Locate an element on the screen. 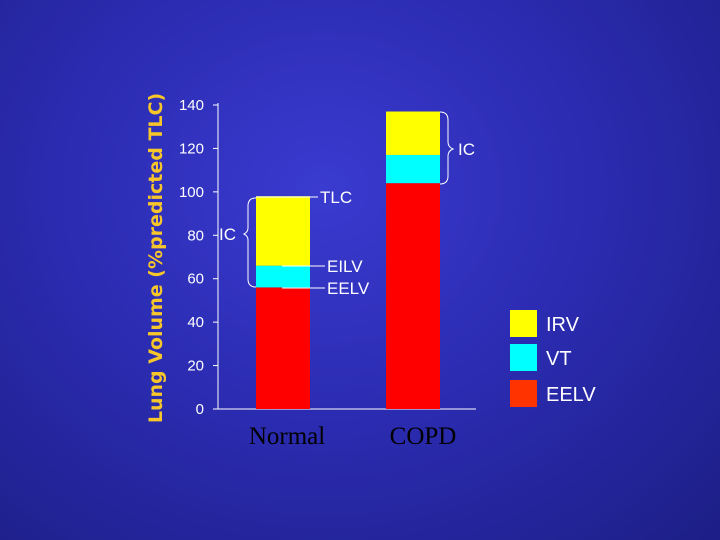  y-tick-label: 100 is located at coordinates (191, 192).